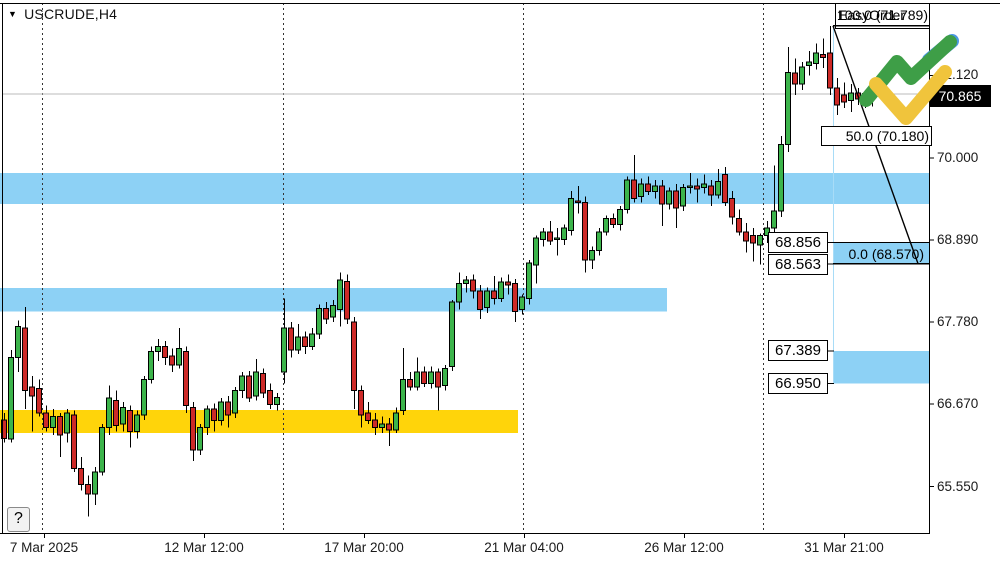  I want to click on y-axis-label: 68.890, so click(958, 239).